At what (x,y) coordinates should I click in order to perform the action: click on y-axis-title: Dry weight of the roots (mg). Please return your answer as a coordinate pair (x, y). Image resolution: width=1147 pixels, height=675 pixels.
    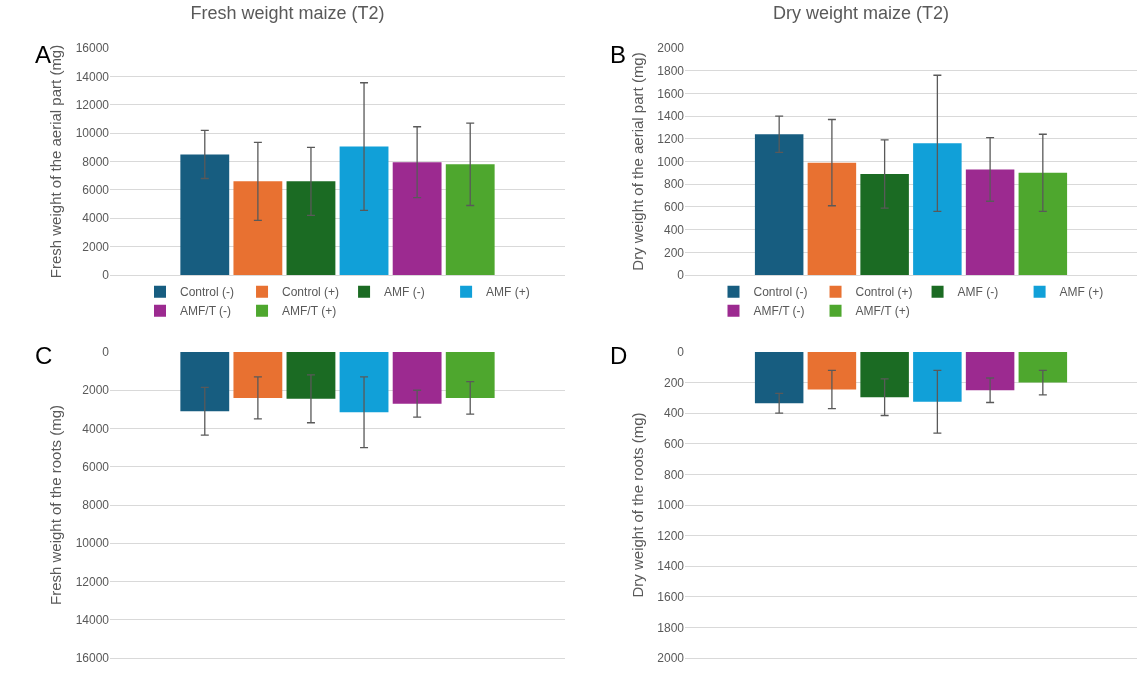
    Looking at the image, I should click on (637, 505).